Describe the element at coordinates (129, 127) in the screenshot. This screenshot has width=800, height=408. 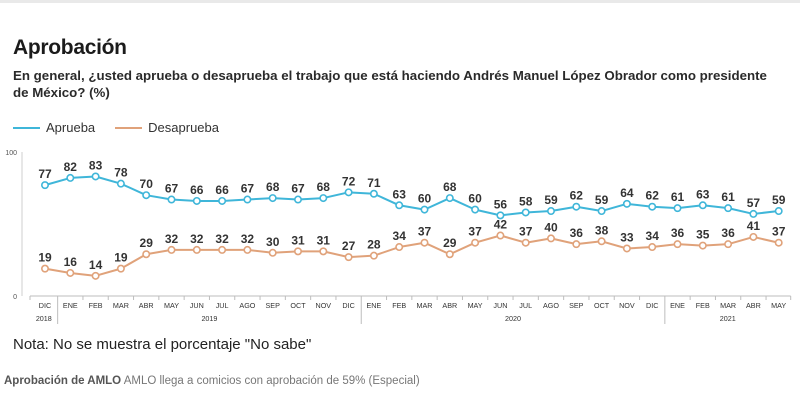
I see `legend-swatch-desaprueba` at that location.